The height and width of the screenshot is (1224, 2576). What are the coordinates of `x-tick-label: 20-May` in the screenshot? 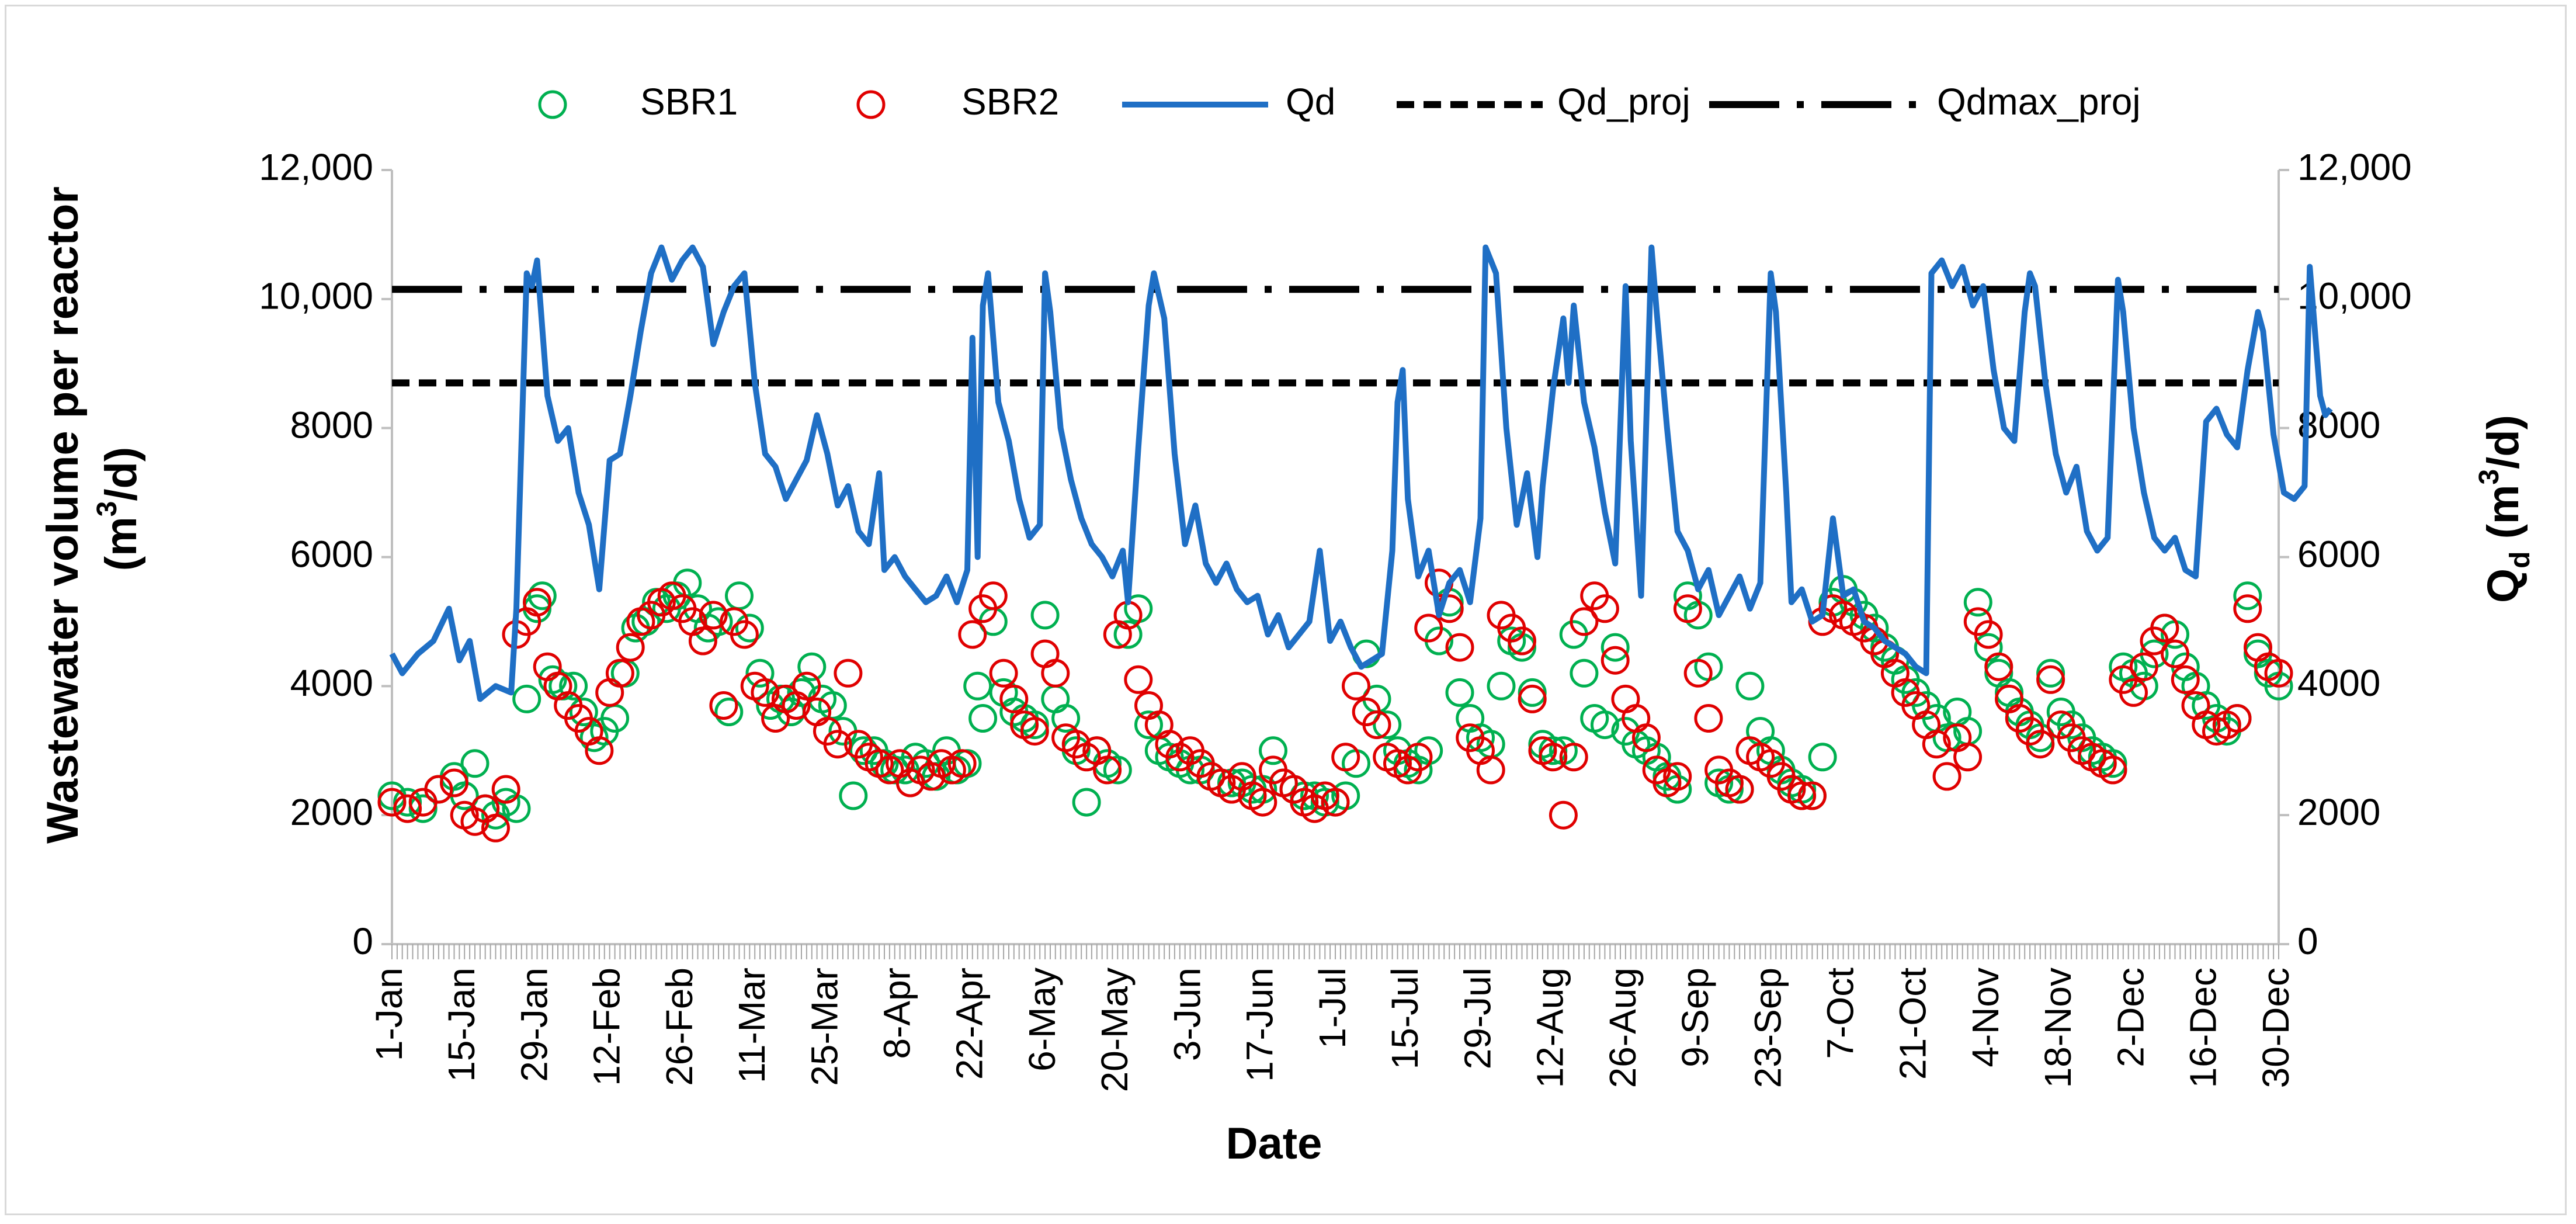 It's located at (1114, 1030).